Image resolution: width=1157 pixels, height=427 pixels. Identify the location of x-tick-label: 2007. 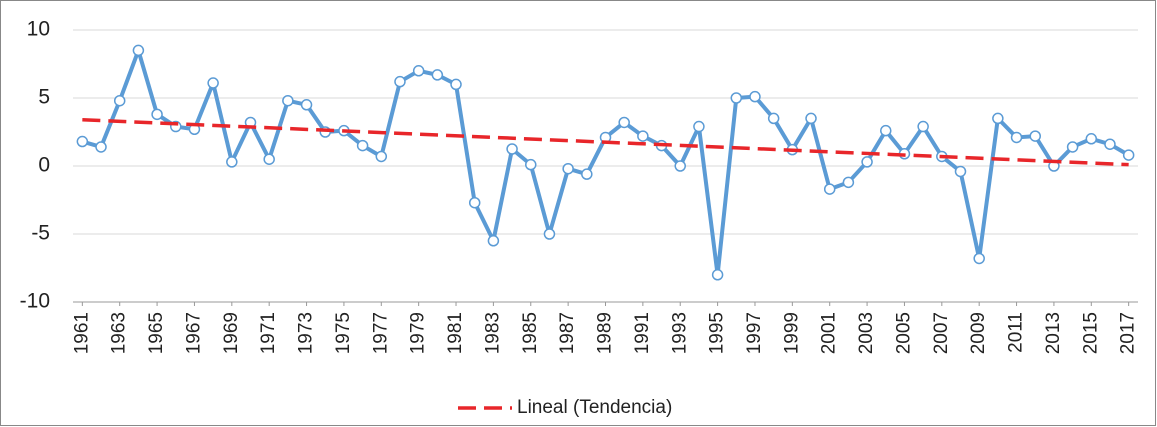
(941, 333).